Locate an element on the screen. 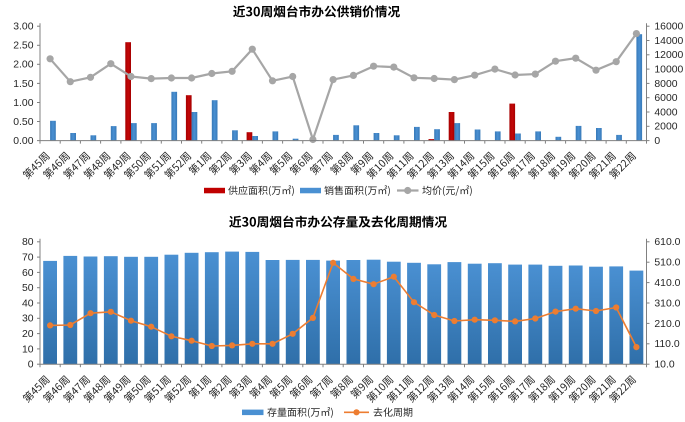  svg-text: 2000 is located at coordinates (665, 127).